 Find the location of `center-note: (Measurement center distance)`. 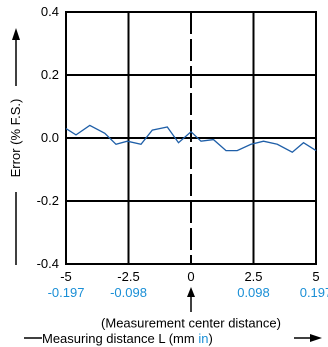

center-note: (Measurement center distance) is located at coordinates (191, 323).